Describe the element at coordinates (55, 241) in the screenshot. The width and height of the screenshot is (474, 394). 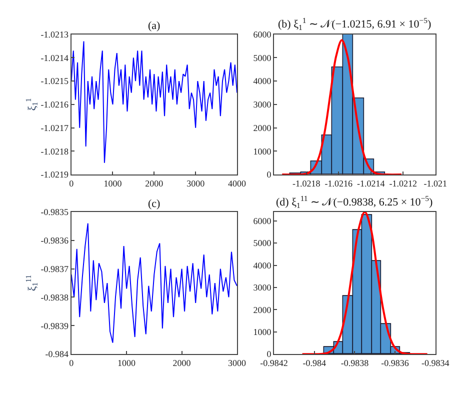
I see `y-tick-label: -0.9836` at that location.